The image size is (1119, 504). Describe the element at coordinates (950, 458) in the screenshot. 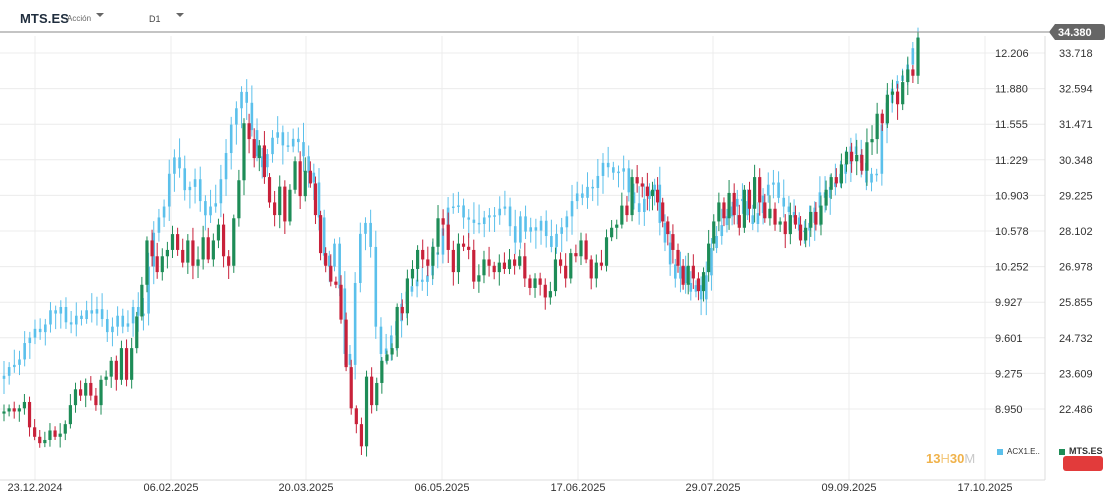

I see `candle-countdown-timer: 13H30M` at that location.